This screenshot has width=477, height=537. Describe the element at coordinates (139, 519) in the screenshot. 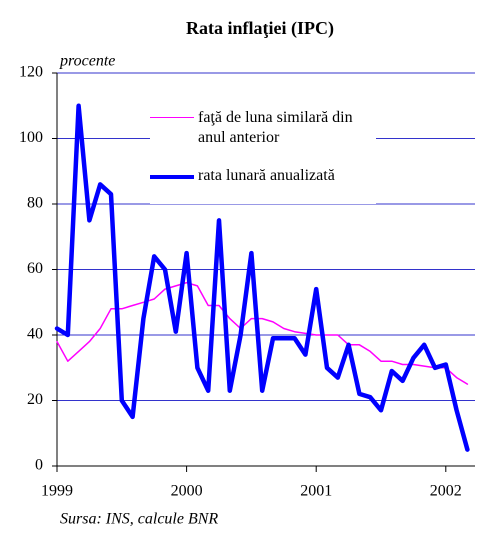

I see `source: Sursa: INS, calcule BNR` at that location.